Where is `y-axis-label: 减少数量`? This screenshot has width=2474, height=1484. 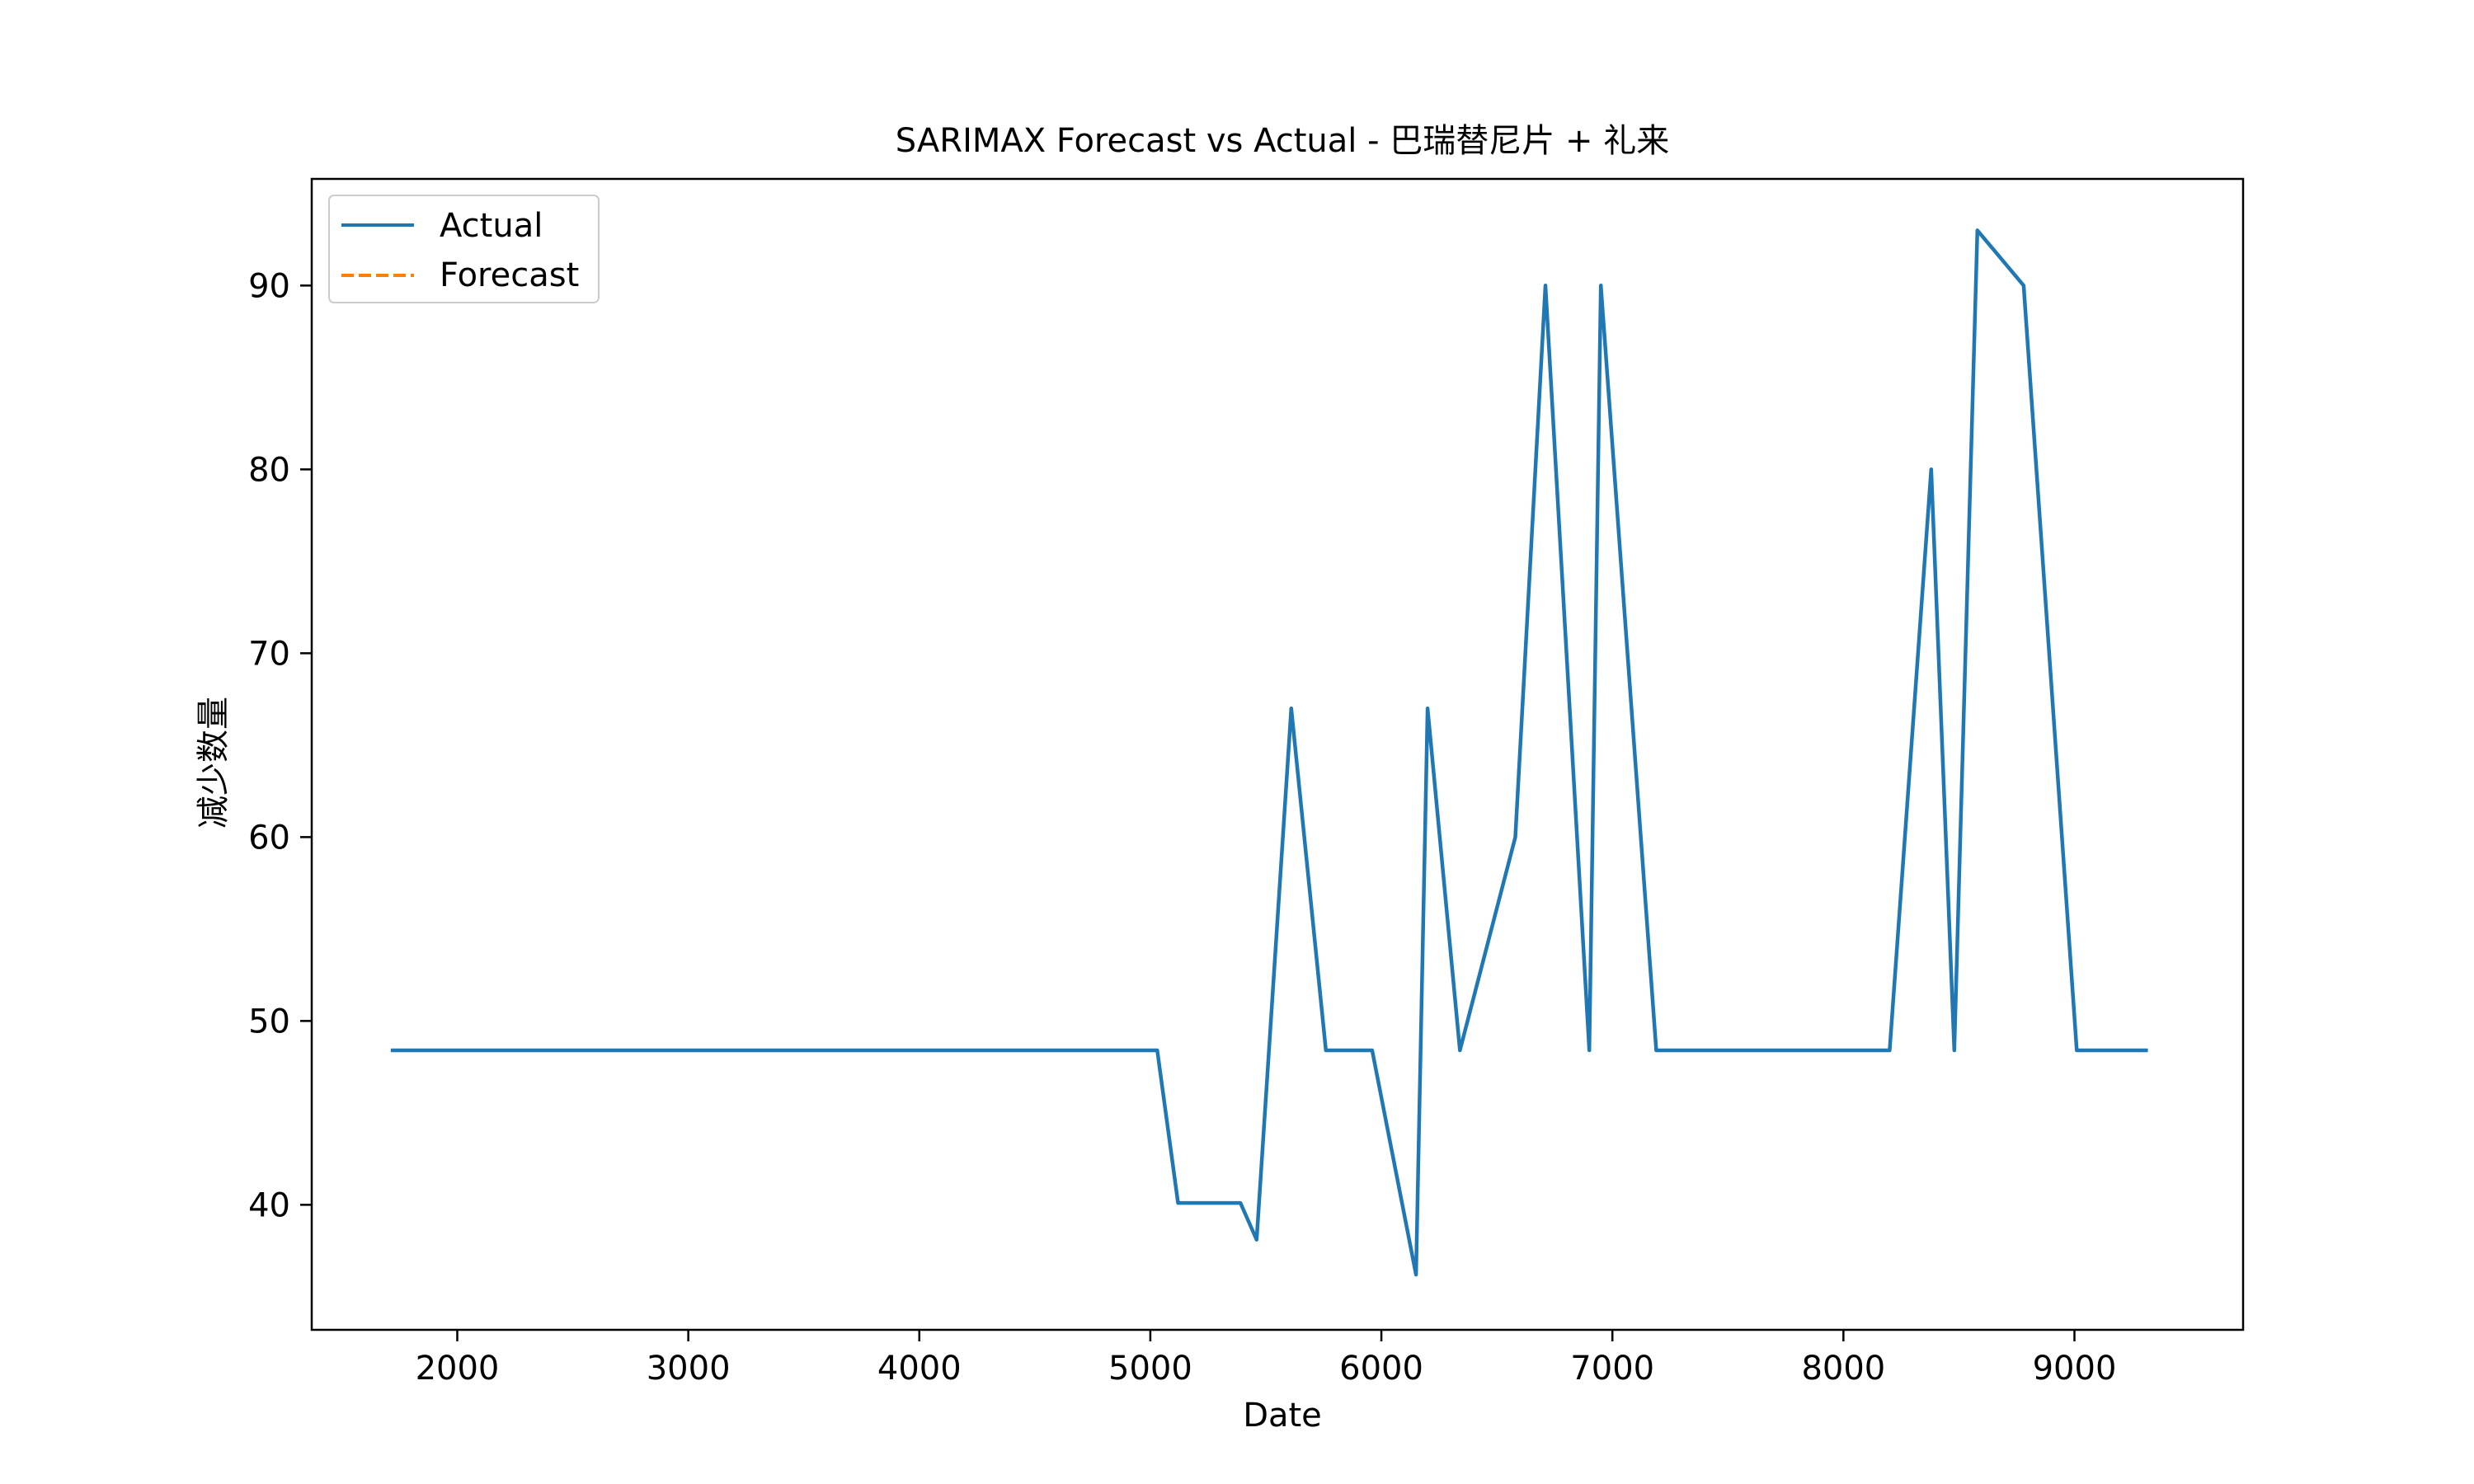 y-axis-label: 减少数量 is located at coordinates (214, 763).